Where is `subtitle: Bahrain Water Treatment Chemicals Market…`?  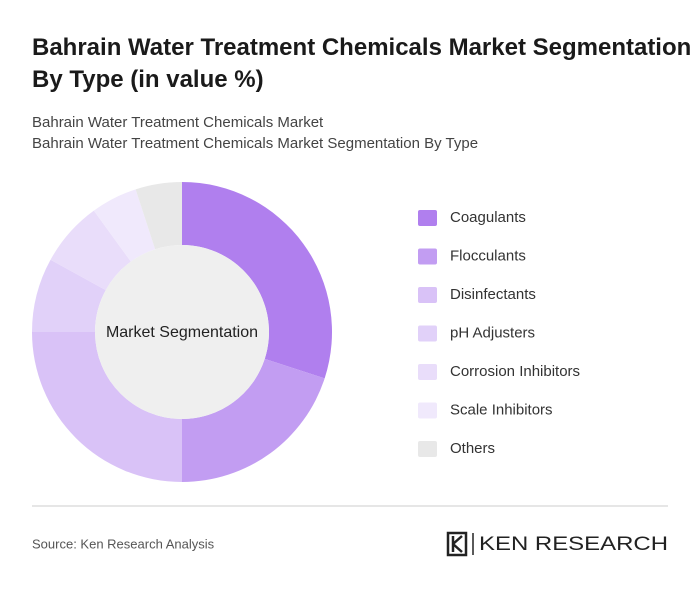
subtitle: Bahrain Water Treatment Chemicals Market… is located at coordinates (255, 143).